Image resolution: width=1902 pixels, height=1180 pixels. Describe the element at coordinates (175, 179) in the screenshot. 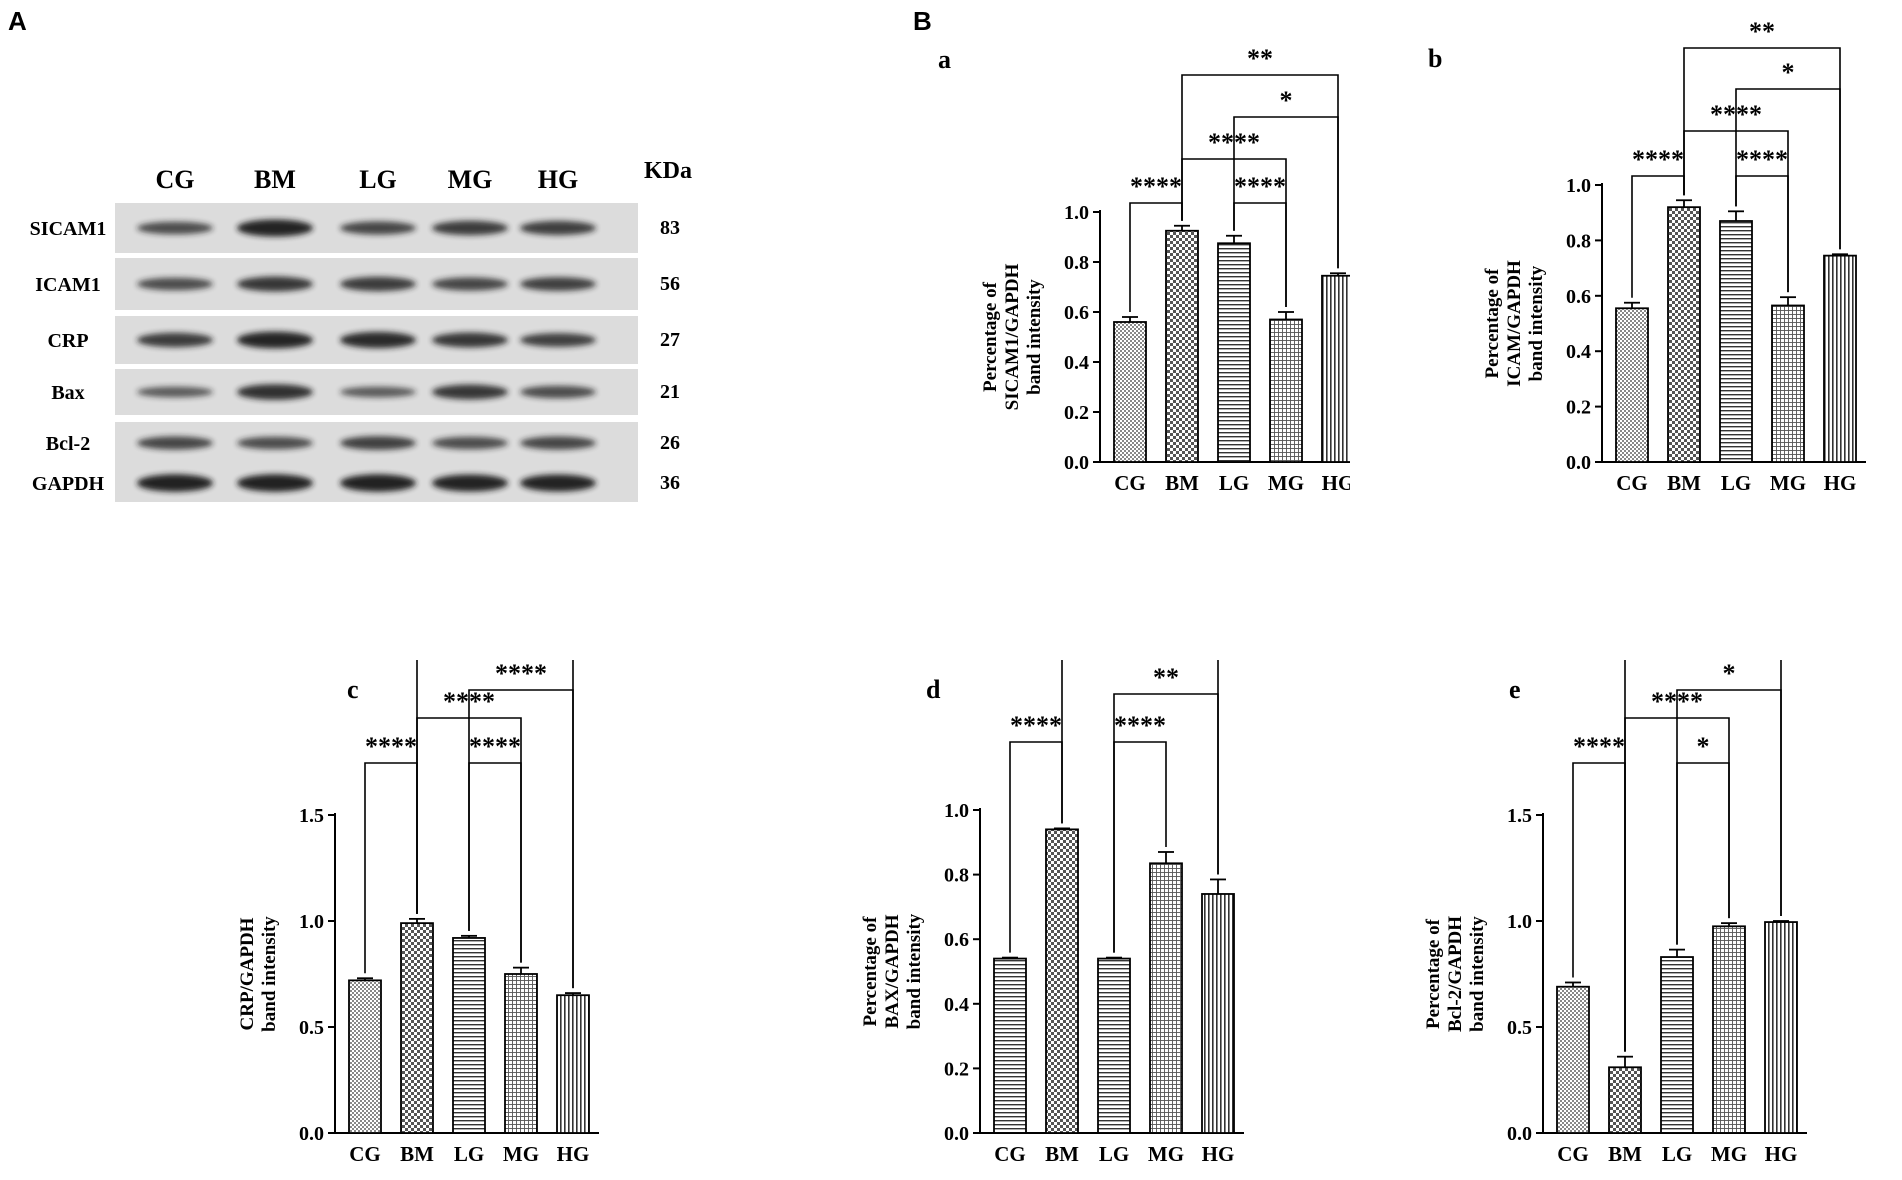

I see `lane-label: CG` at that location.